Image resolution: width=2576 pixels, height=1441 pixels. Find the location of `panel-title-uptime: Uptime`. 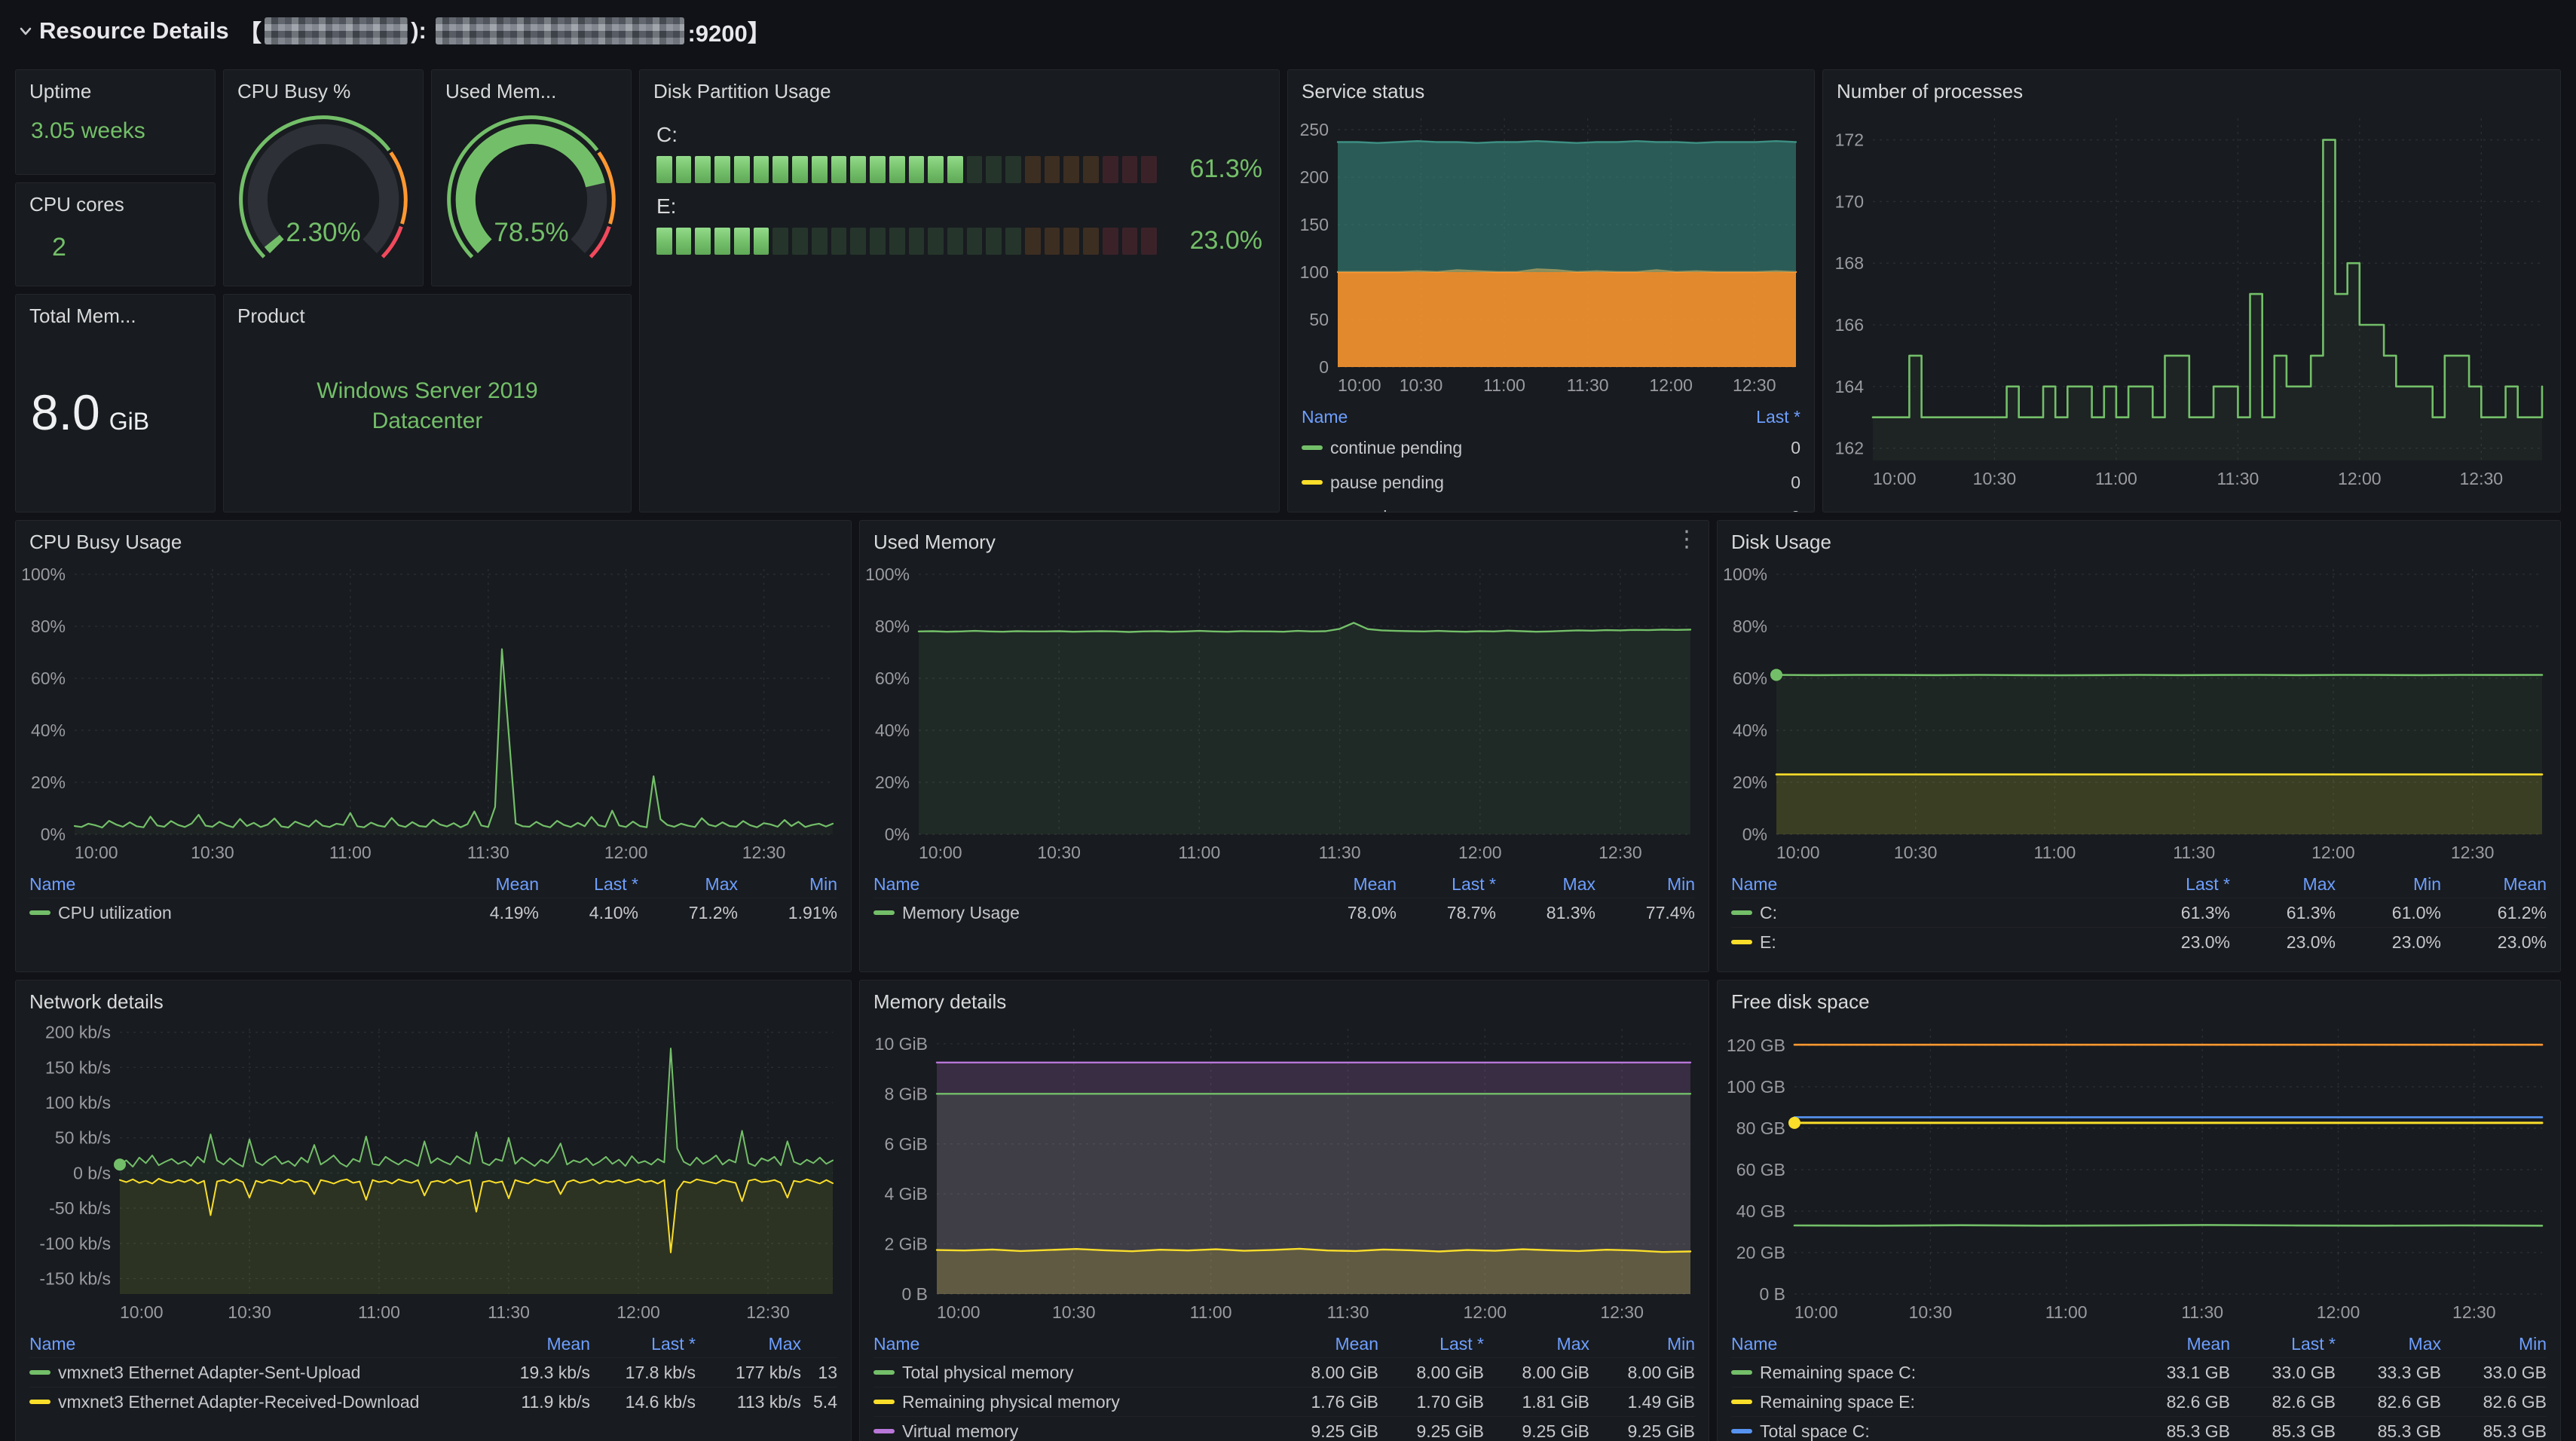

panel-title-uptime: Uptime is located at coordinates (60, 91).